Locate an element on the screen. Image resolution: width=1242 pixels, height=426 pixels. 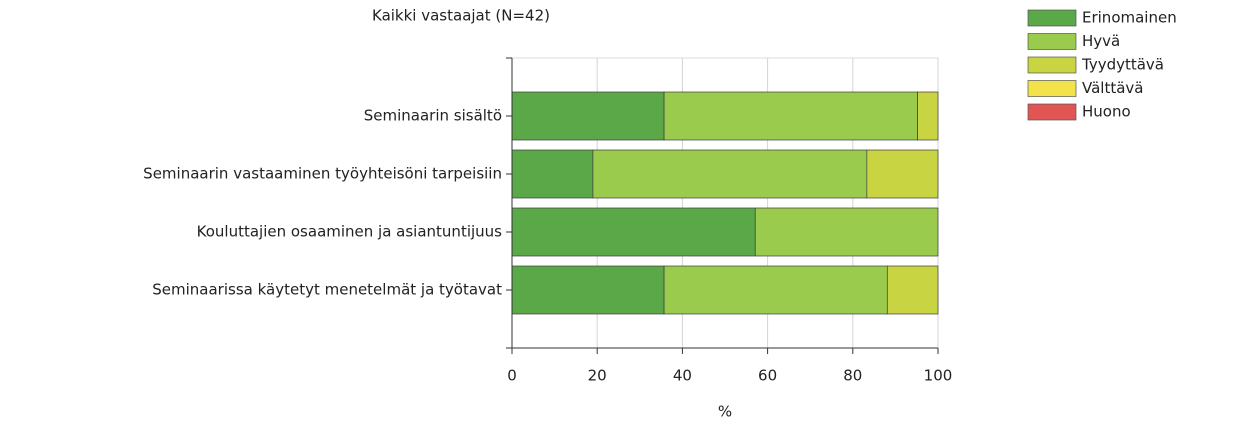
x-tick-label: 80 is located at coordinates (852, 376).